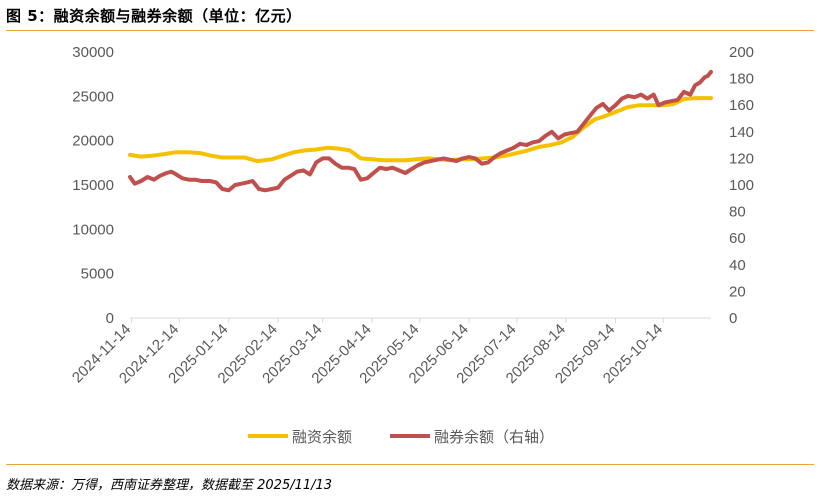 This screenshot has height=496, width=821. I want to click on legend-label-lending: 融券余额（右轴）, so click(494, 437).